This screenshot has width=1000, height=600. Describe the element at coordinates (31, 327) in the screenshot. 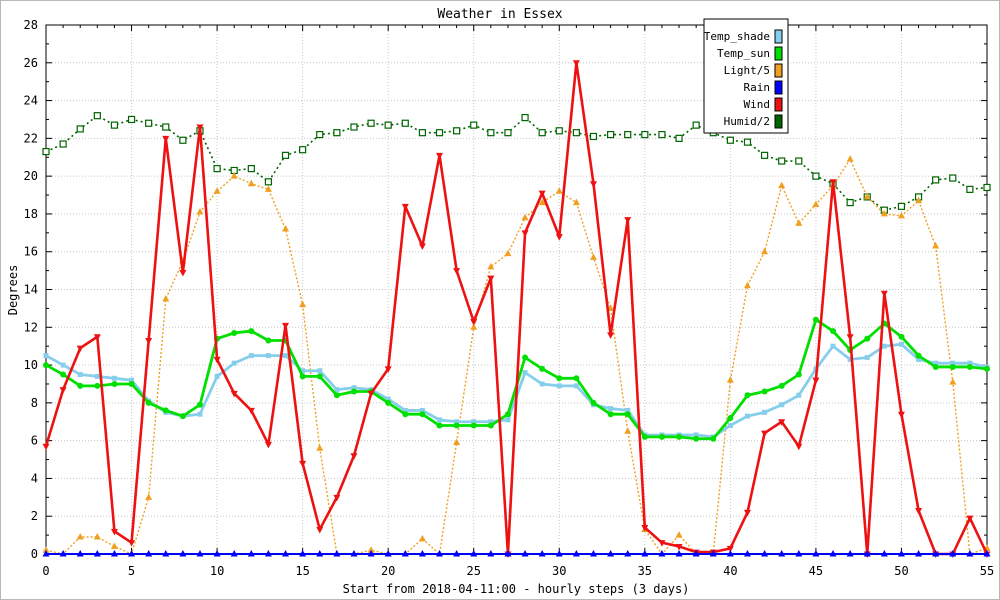

I see `y-tick-label: 12` at that location.